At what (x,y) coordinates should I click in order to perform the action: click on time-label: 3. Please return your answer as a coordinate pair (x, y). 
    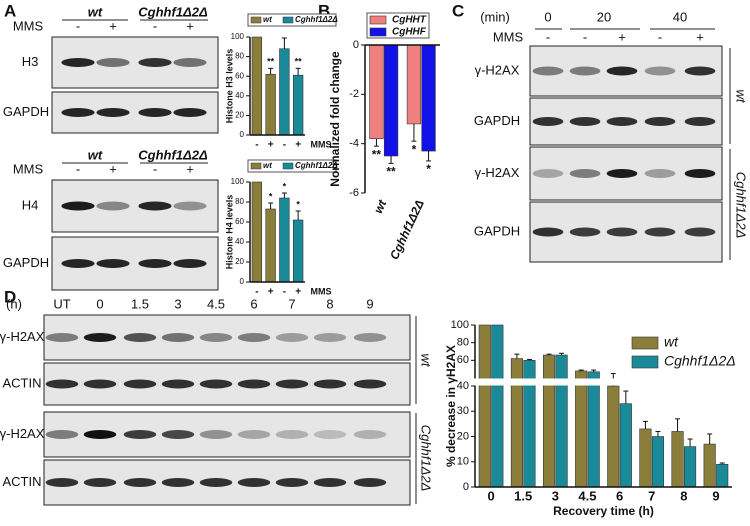
    Looking at the image, I should click on (177, 303).